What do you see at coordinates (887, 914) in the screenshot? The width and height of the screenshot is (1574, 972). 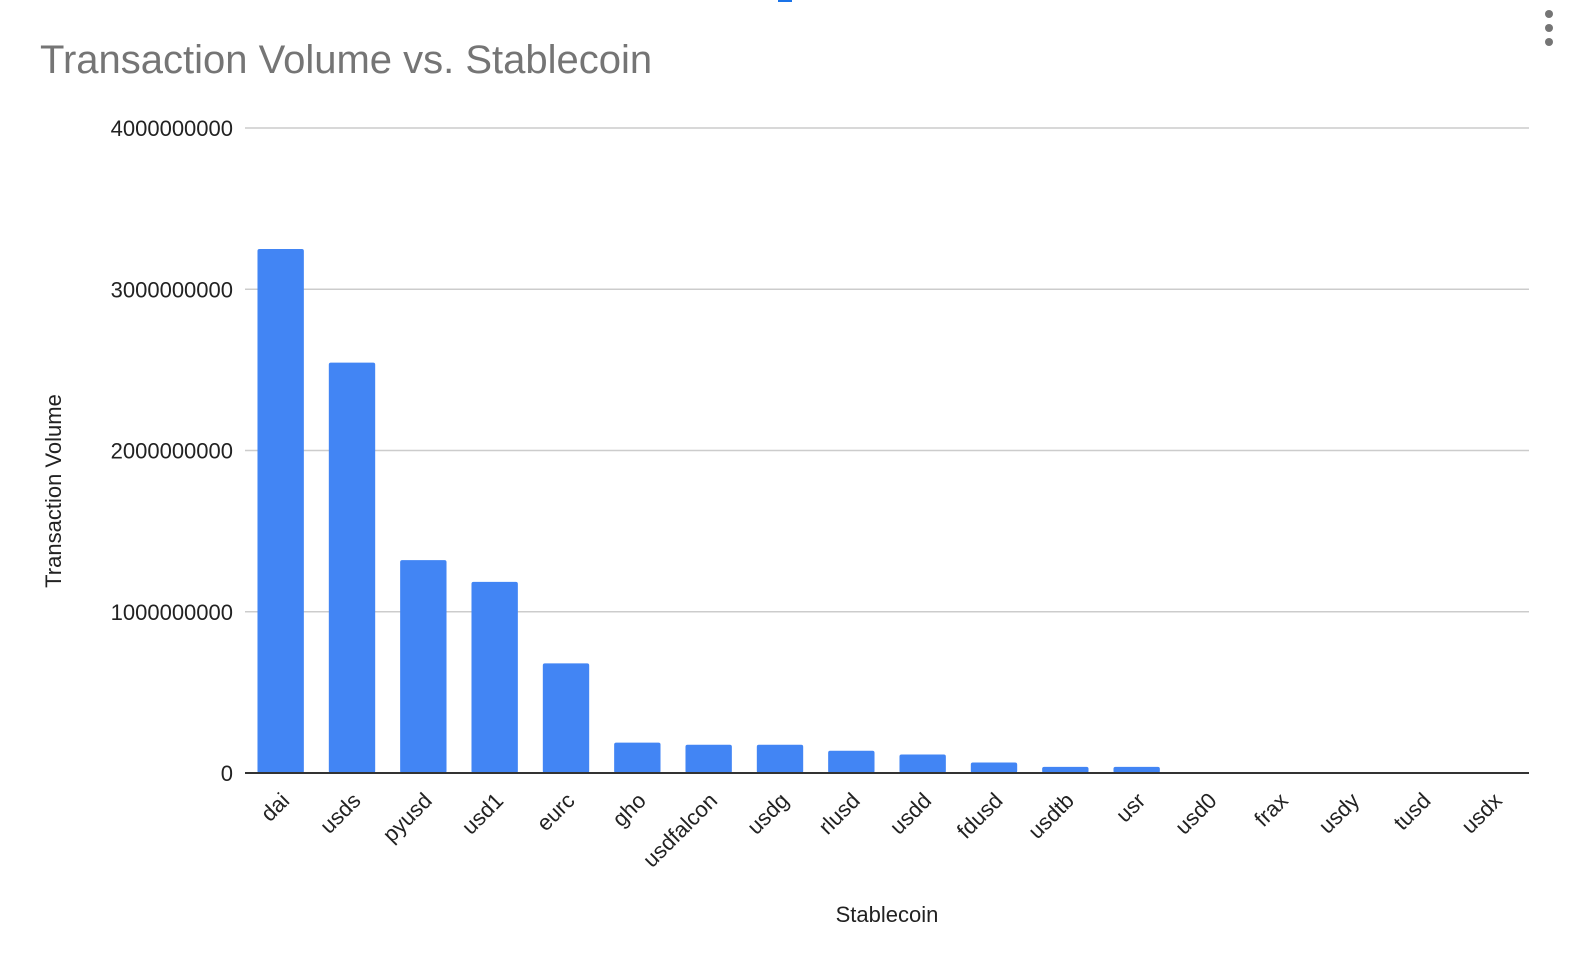 I see `x-axis-title: Stablecoin` at bounding box center [887, 914].